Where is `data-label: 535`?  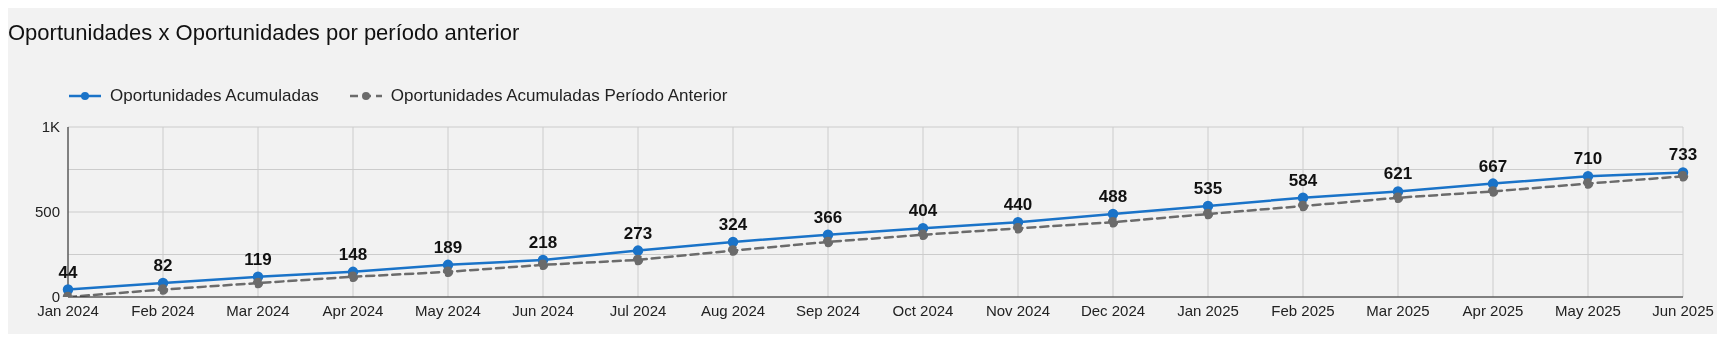 data-label: 535 is located at coordinates (1208, 189).